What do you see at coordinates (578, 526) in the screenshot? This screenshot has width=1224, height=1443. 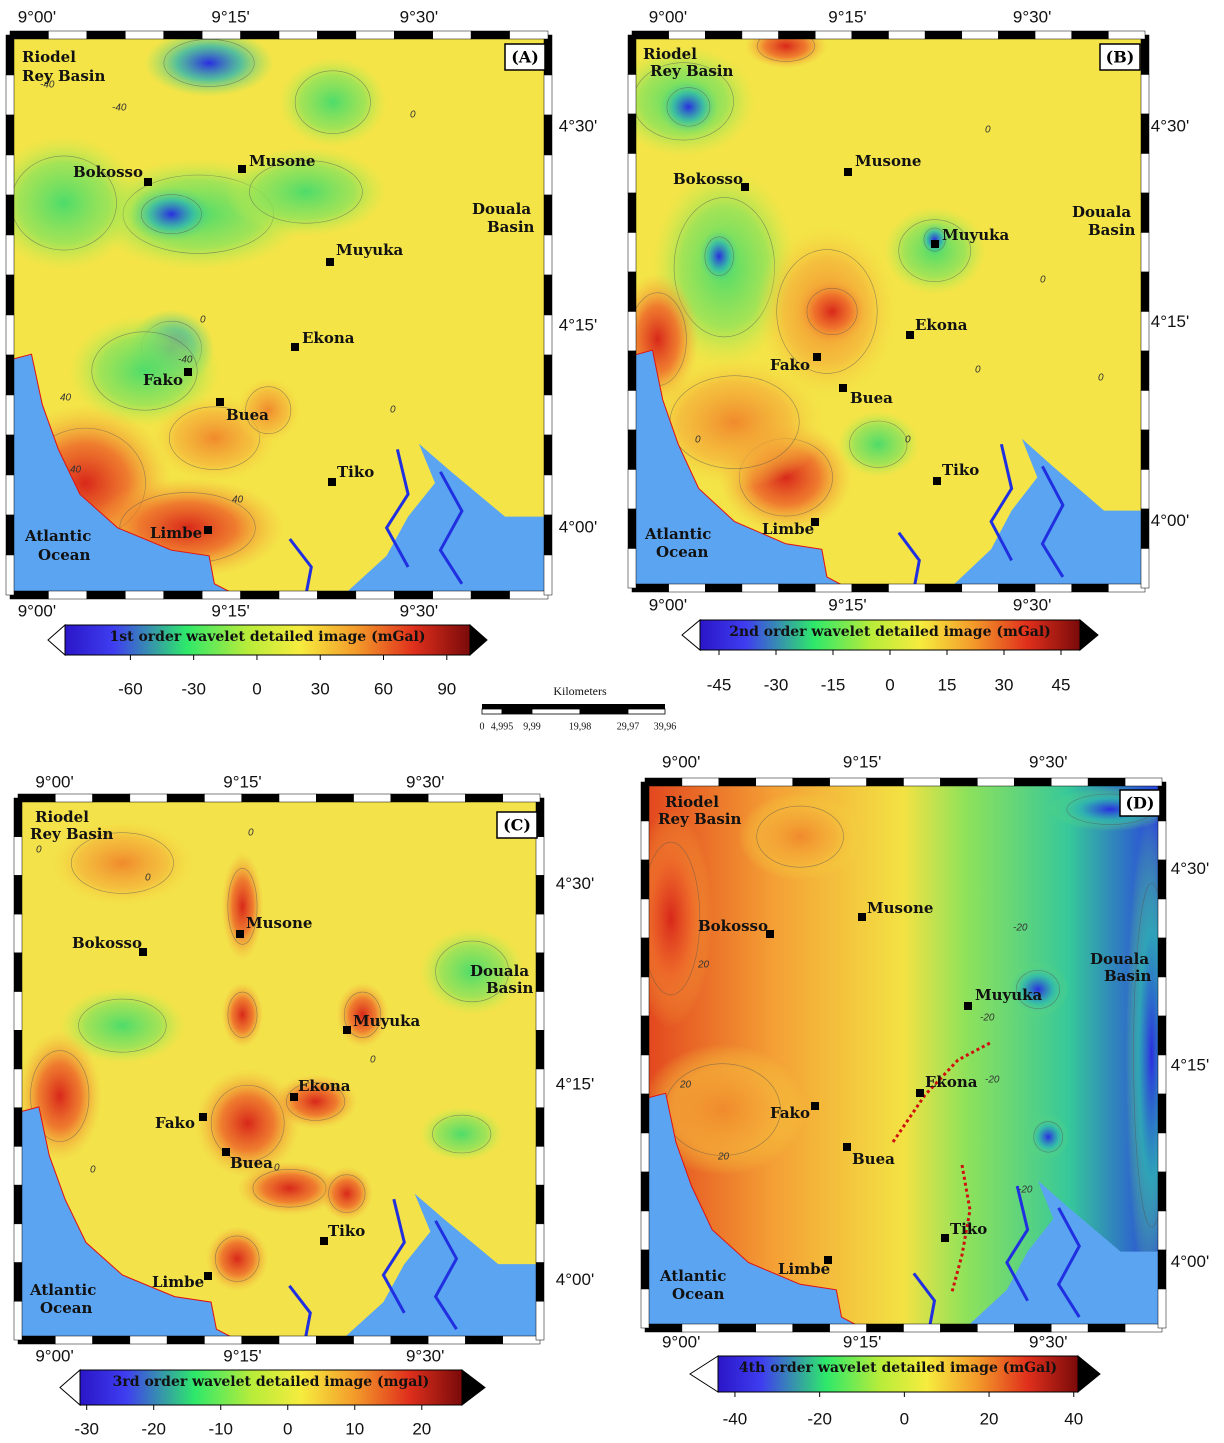 I see `latitude-label: 4°00'` at bounding box center [578, 526].